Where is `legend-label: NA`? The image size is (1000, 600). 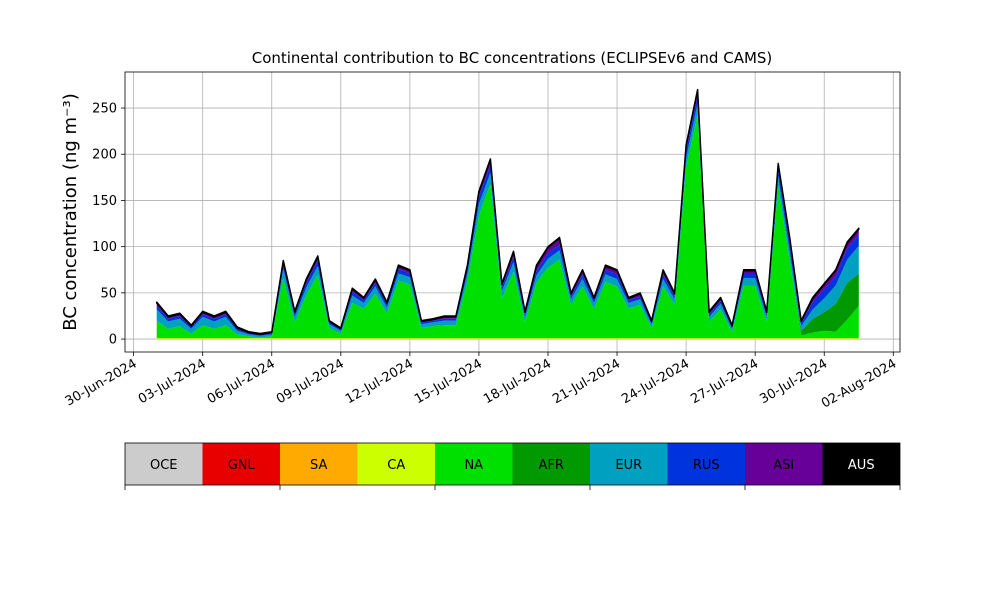 legend-label: NA is located at coordinates (473, 465).